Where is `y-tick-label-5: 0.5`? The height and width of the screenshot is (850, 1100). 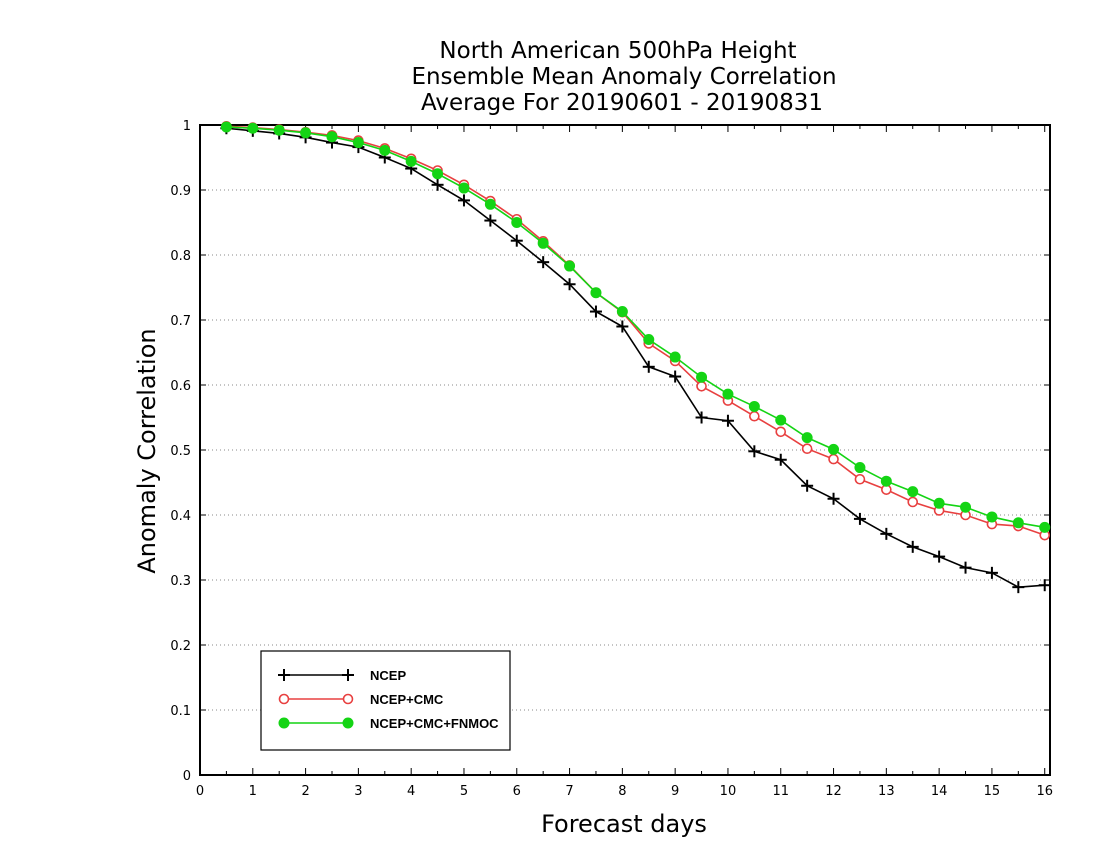 y-tick-label-5: 0.5 is located at coordinates (180, 451).